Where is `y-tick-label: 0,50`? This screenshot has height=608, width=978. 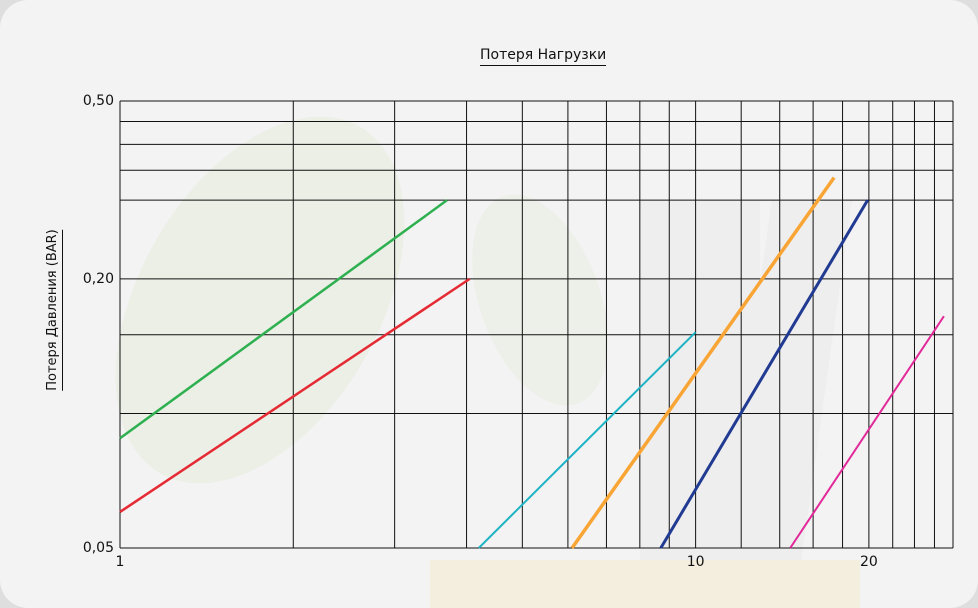
y-tick-label: 0,50 is located at coordinates (98, 101).